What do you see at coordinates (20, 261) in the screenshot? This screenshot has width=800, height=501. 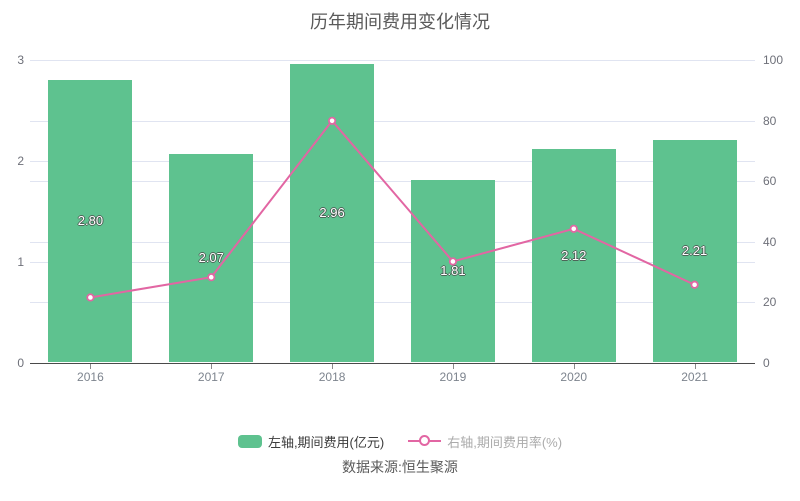 I see `y-axis-left-label: 1` at bounding box center [20, 261].